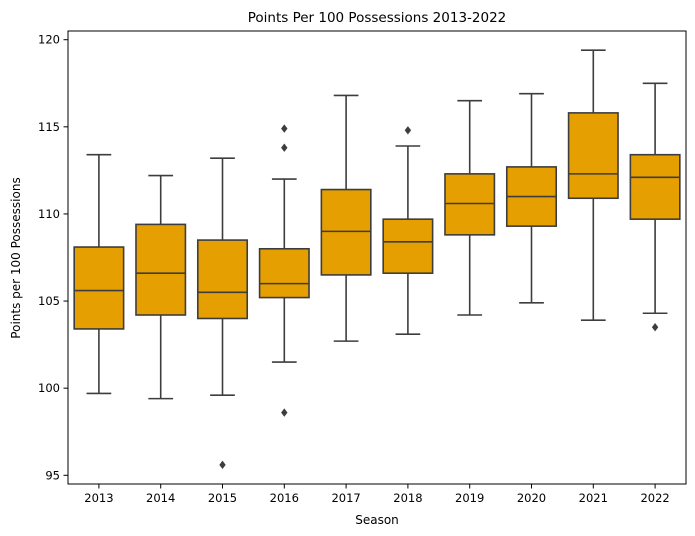 Image resolution: width=695 pixels, height=536 pixels. I want to click on box-2018, so click(408, 230).